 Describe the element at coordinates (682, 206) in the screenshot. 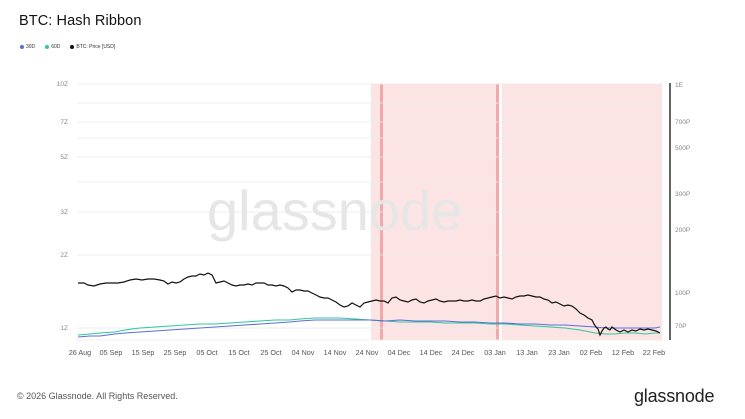

I see `right-axis: 1E 700P 500P 300P 200P 100P 70P` at that location.